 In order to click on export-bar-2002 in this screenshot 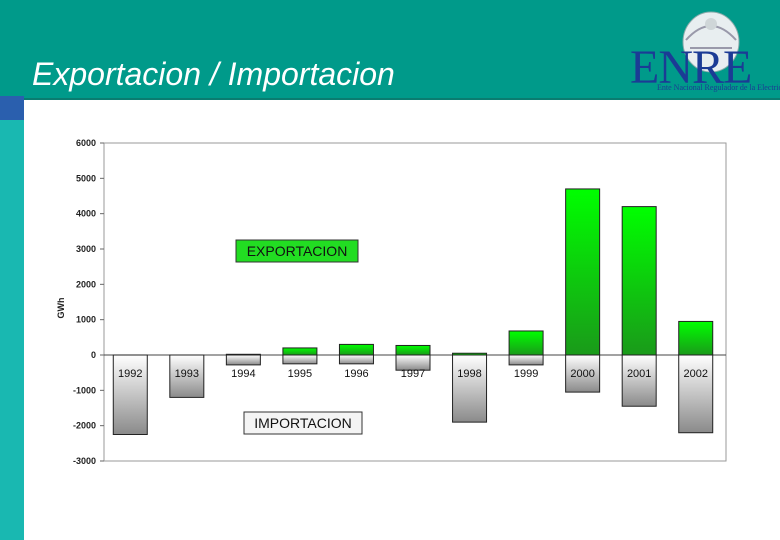, I will do `click(696, 338)`.